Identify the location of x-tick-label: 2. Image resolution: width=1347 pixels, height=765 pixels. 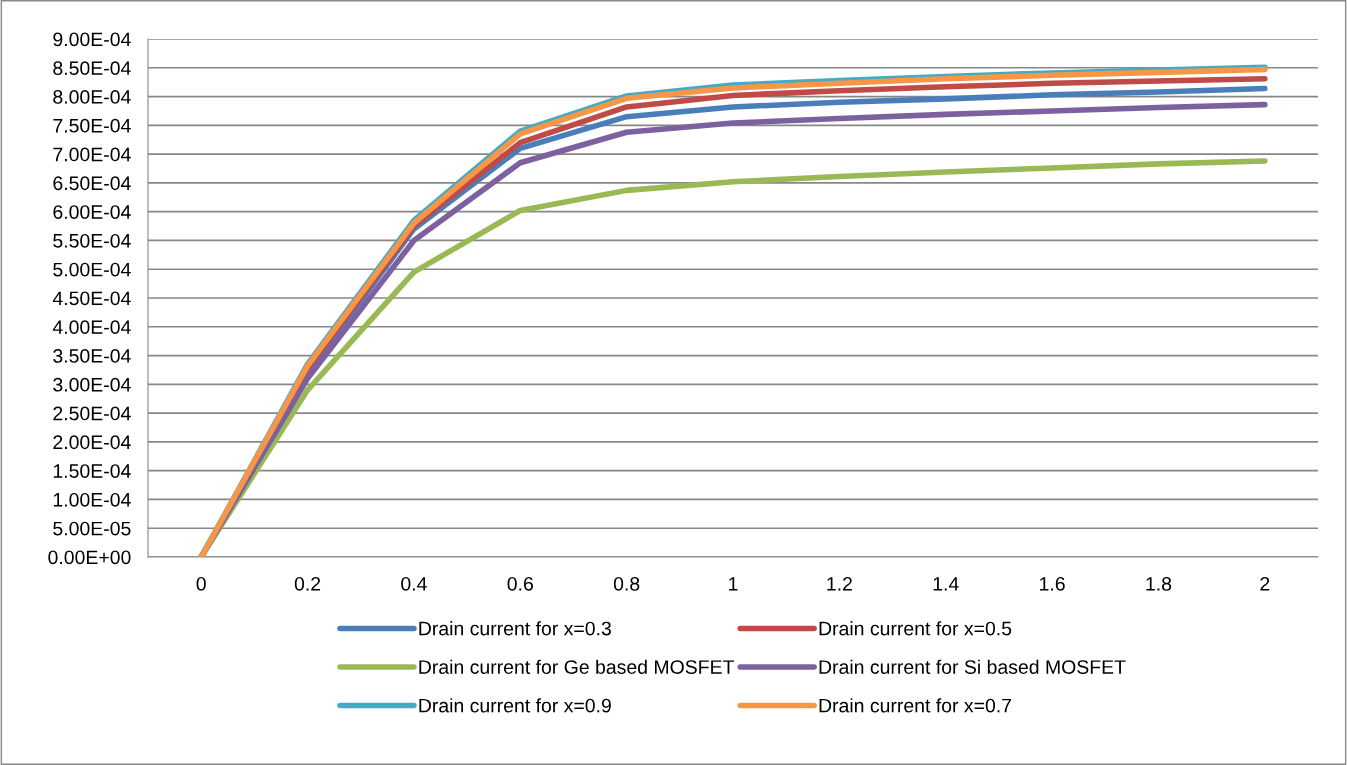
(1265, 583).